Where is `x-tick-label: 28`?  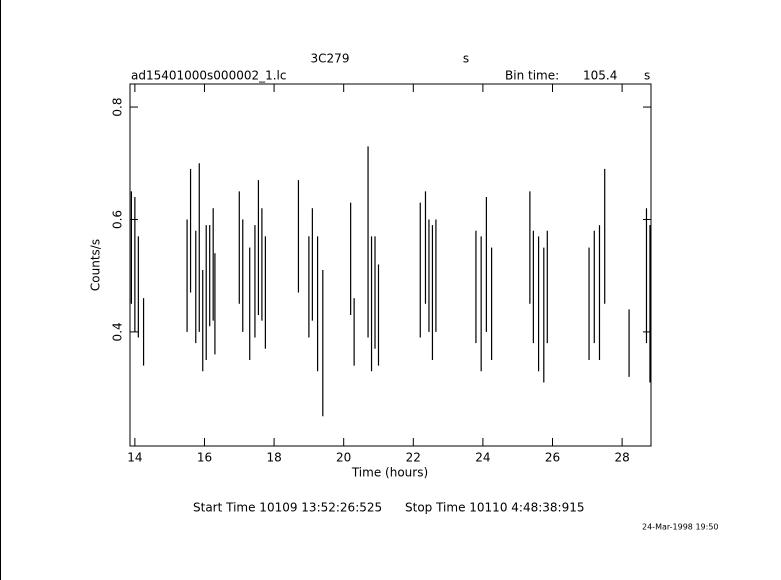 x-tick-label: 28 is located at coordinates (621, 458).